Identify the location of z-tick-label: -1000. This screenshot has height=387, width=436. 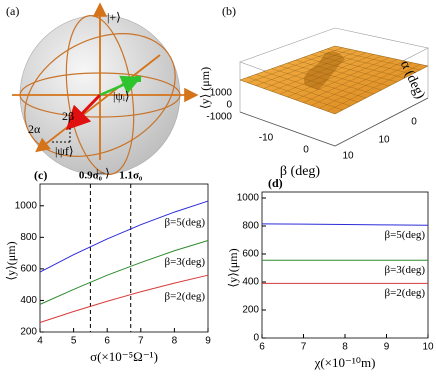
(219, 117).